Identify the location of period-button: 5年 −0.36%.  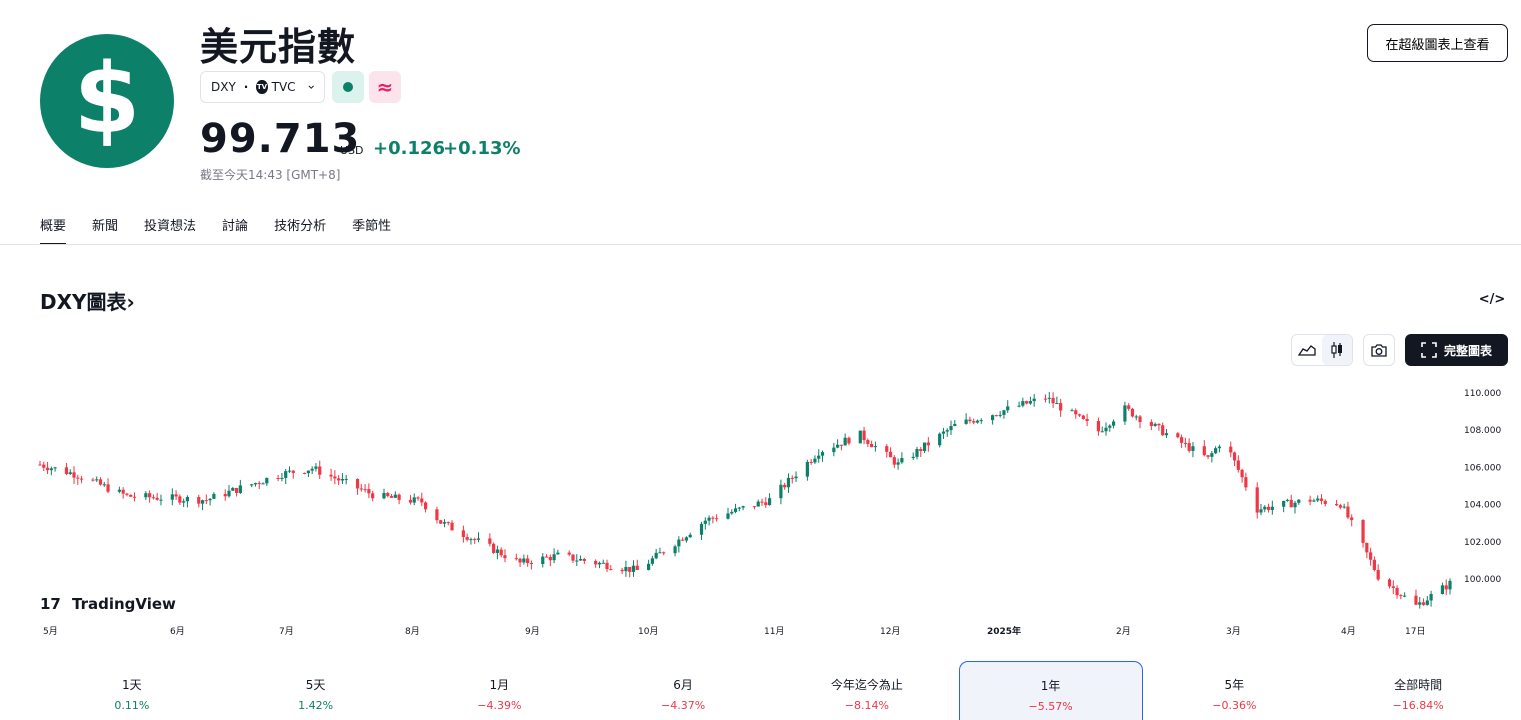
(1235, 690).